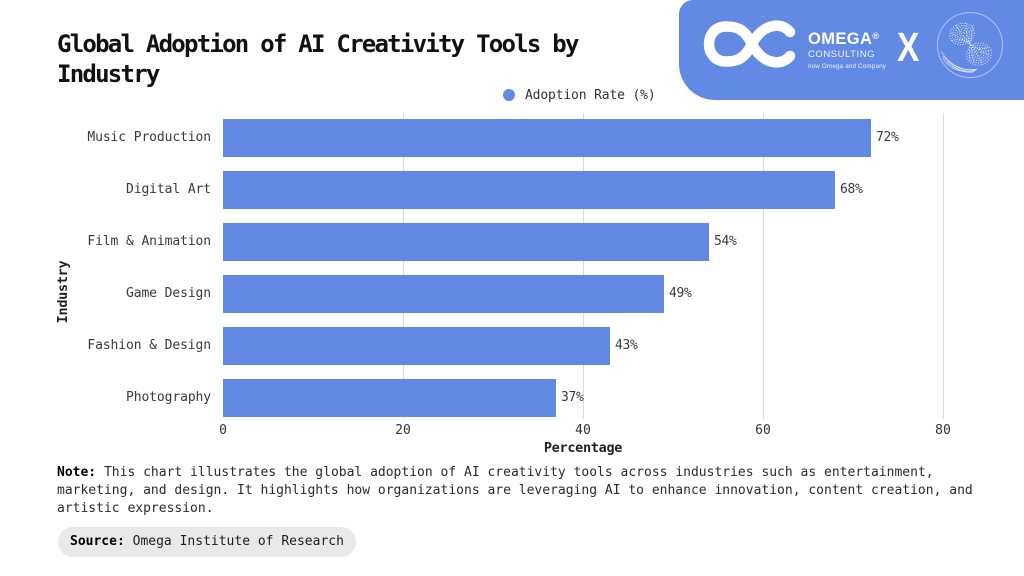  What do you see at coordinates (97, 541) in the screenshot?
I see `source-label: Source:` at bounding box center [97, 541].